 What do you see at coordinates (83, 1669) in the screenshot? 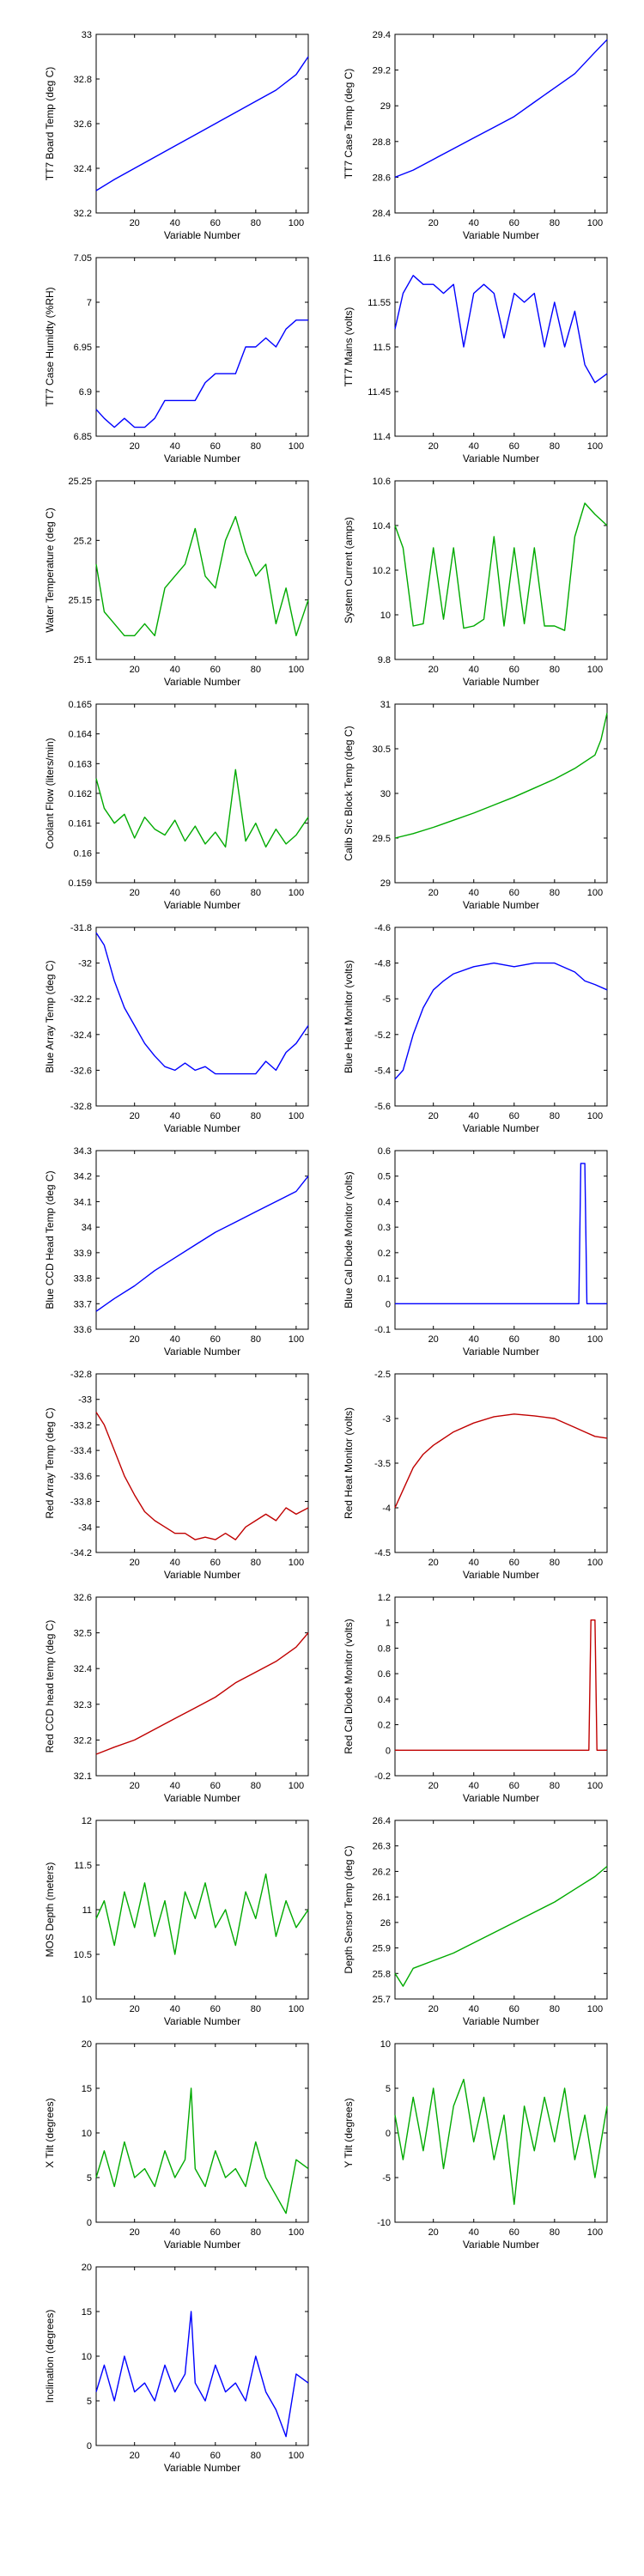
I see `y-tick-label: 32.4` at bounding box center [83, 1669].